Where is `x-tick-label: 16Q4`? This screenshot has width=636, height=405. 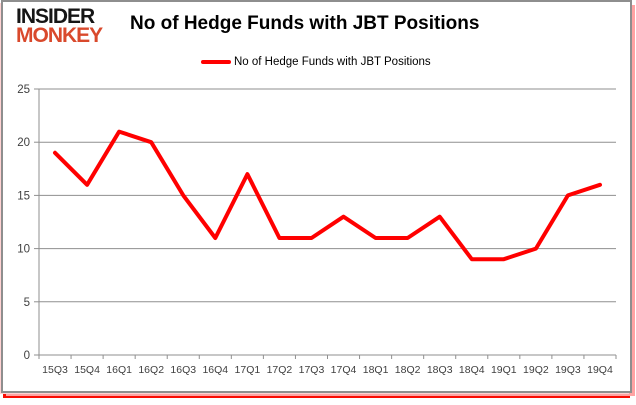
x-tick-label: 16Q4 is located at coordinates (215, 370).